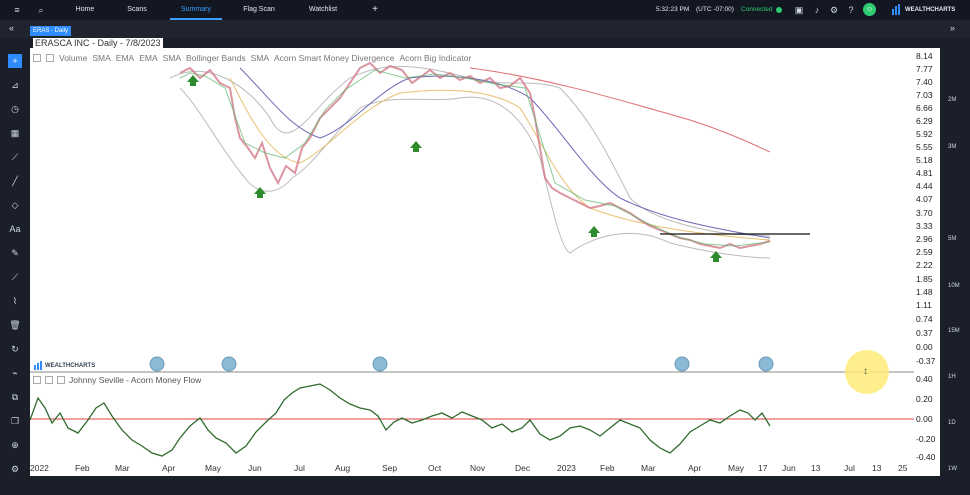  Describe the element at coordinates (15, 133) in the screenshot. I see `calendar-icon: ▦` at that location.